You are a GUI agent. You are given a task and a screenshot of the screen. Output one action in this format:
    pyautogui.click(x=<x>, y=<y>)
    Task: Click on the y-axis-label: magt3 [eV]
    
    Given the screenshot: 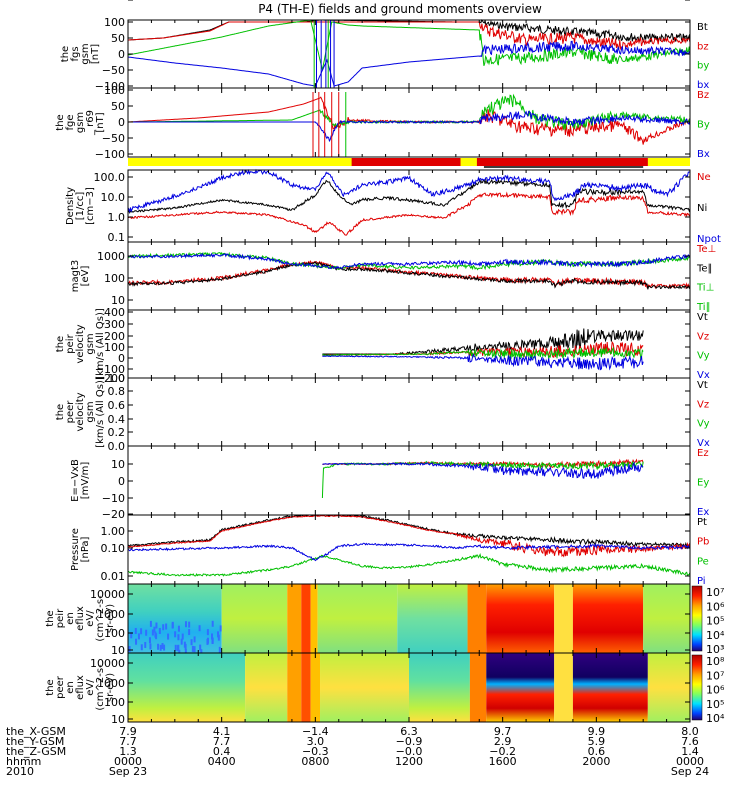 What is the action you would take?
    pyautogui.click(x=80, y=276)
    